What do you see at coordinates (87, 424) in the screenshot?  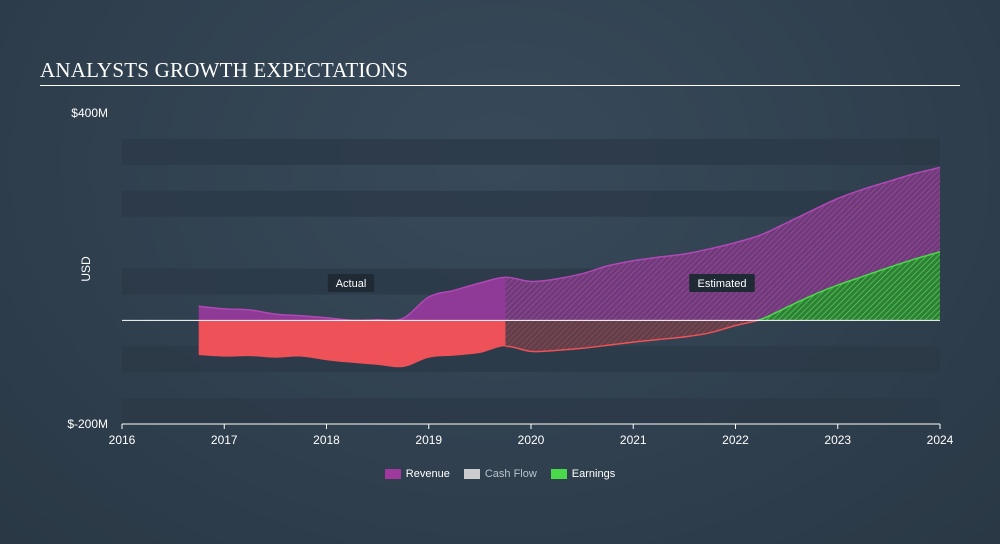 I see `y-tick-label-1: $-200M` at bounding box center [87, 424].